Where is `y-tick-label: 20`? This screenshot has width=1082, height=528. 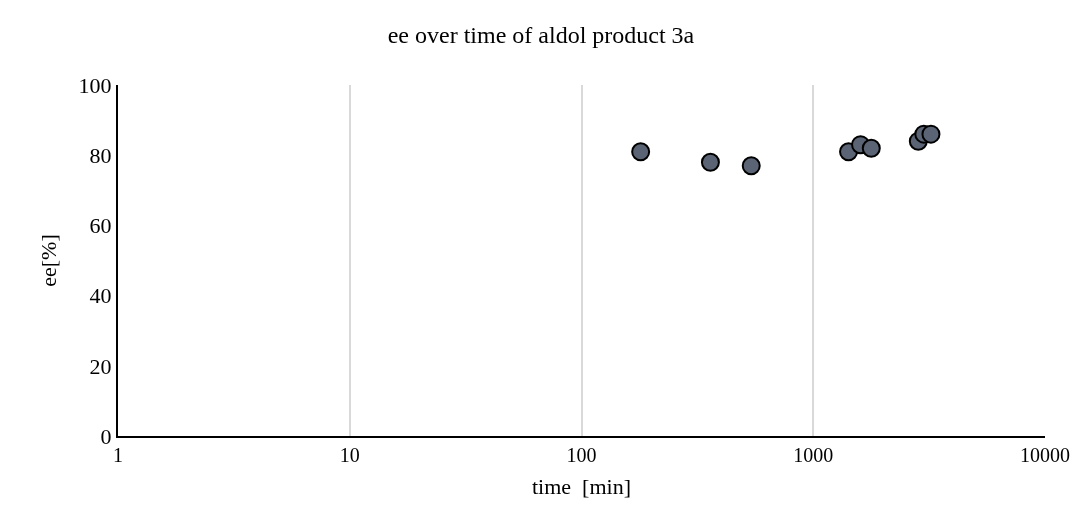
y-tick-label: 20 is located at coordinates (100, 366).